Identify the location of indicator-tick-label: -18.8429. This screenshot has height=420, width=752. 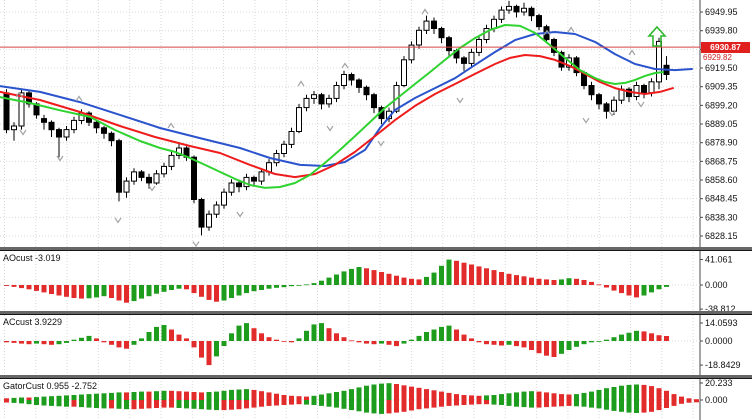
(723, 365).